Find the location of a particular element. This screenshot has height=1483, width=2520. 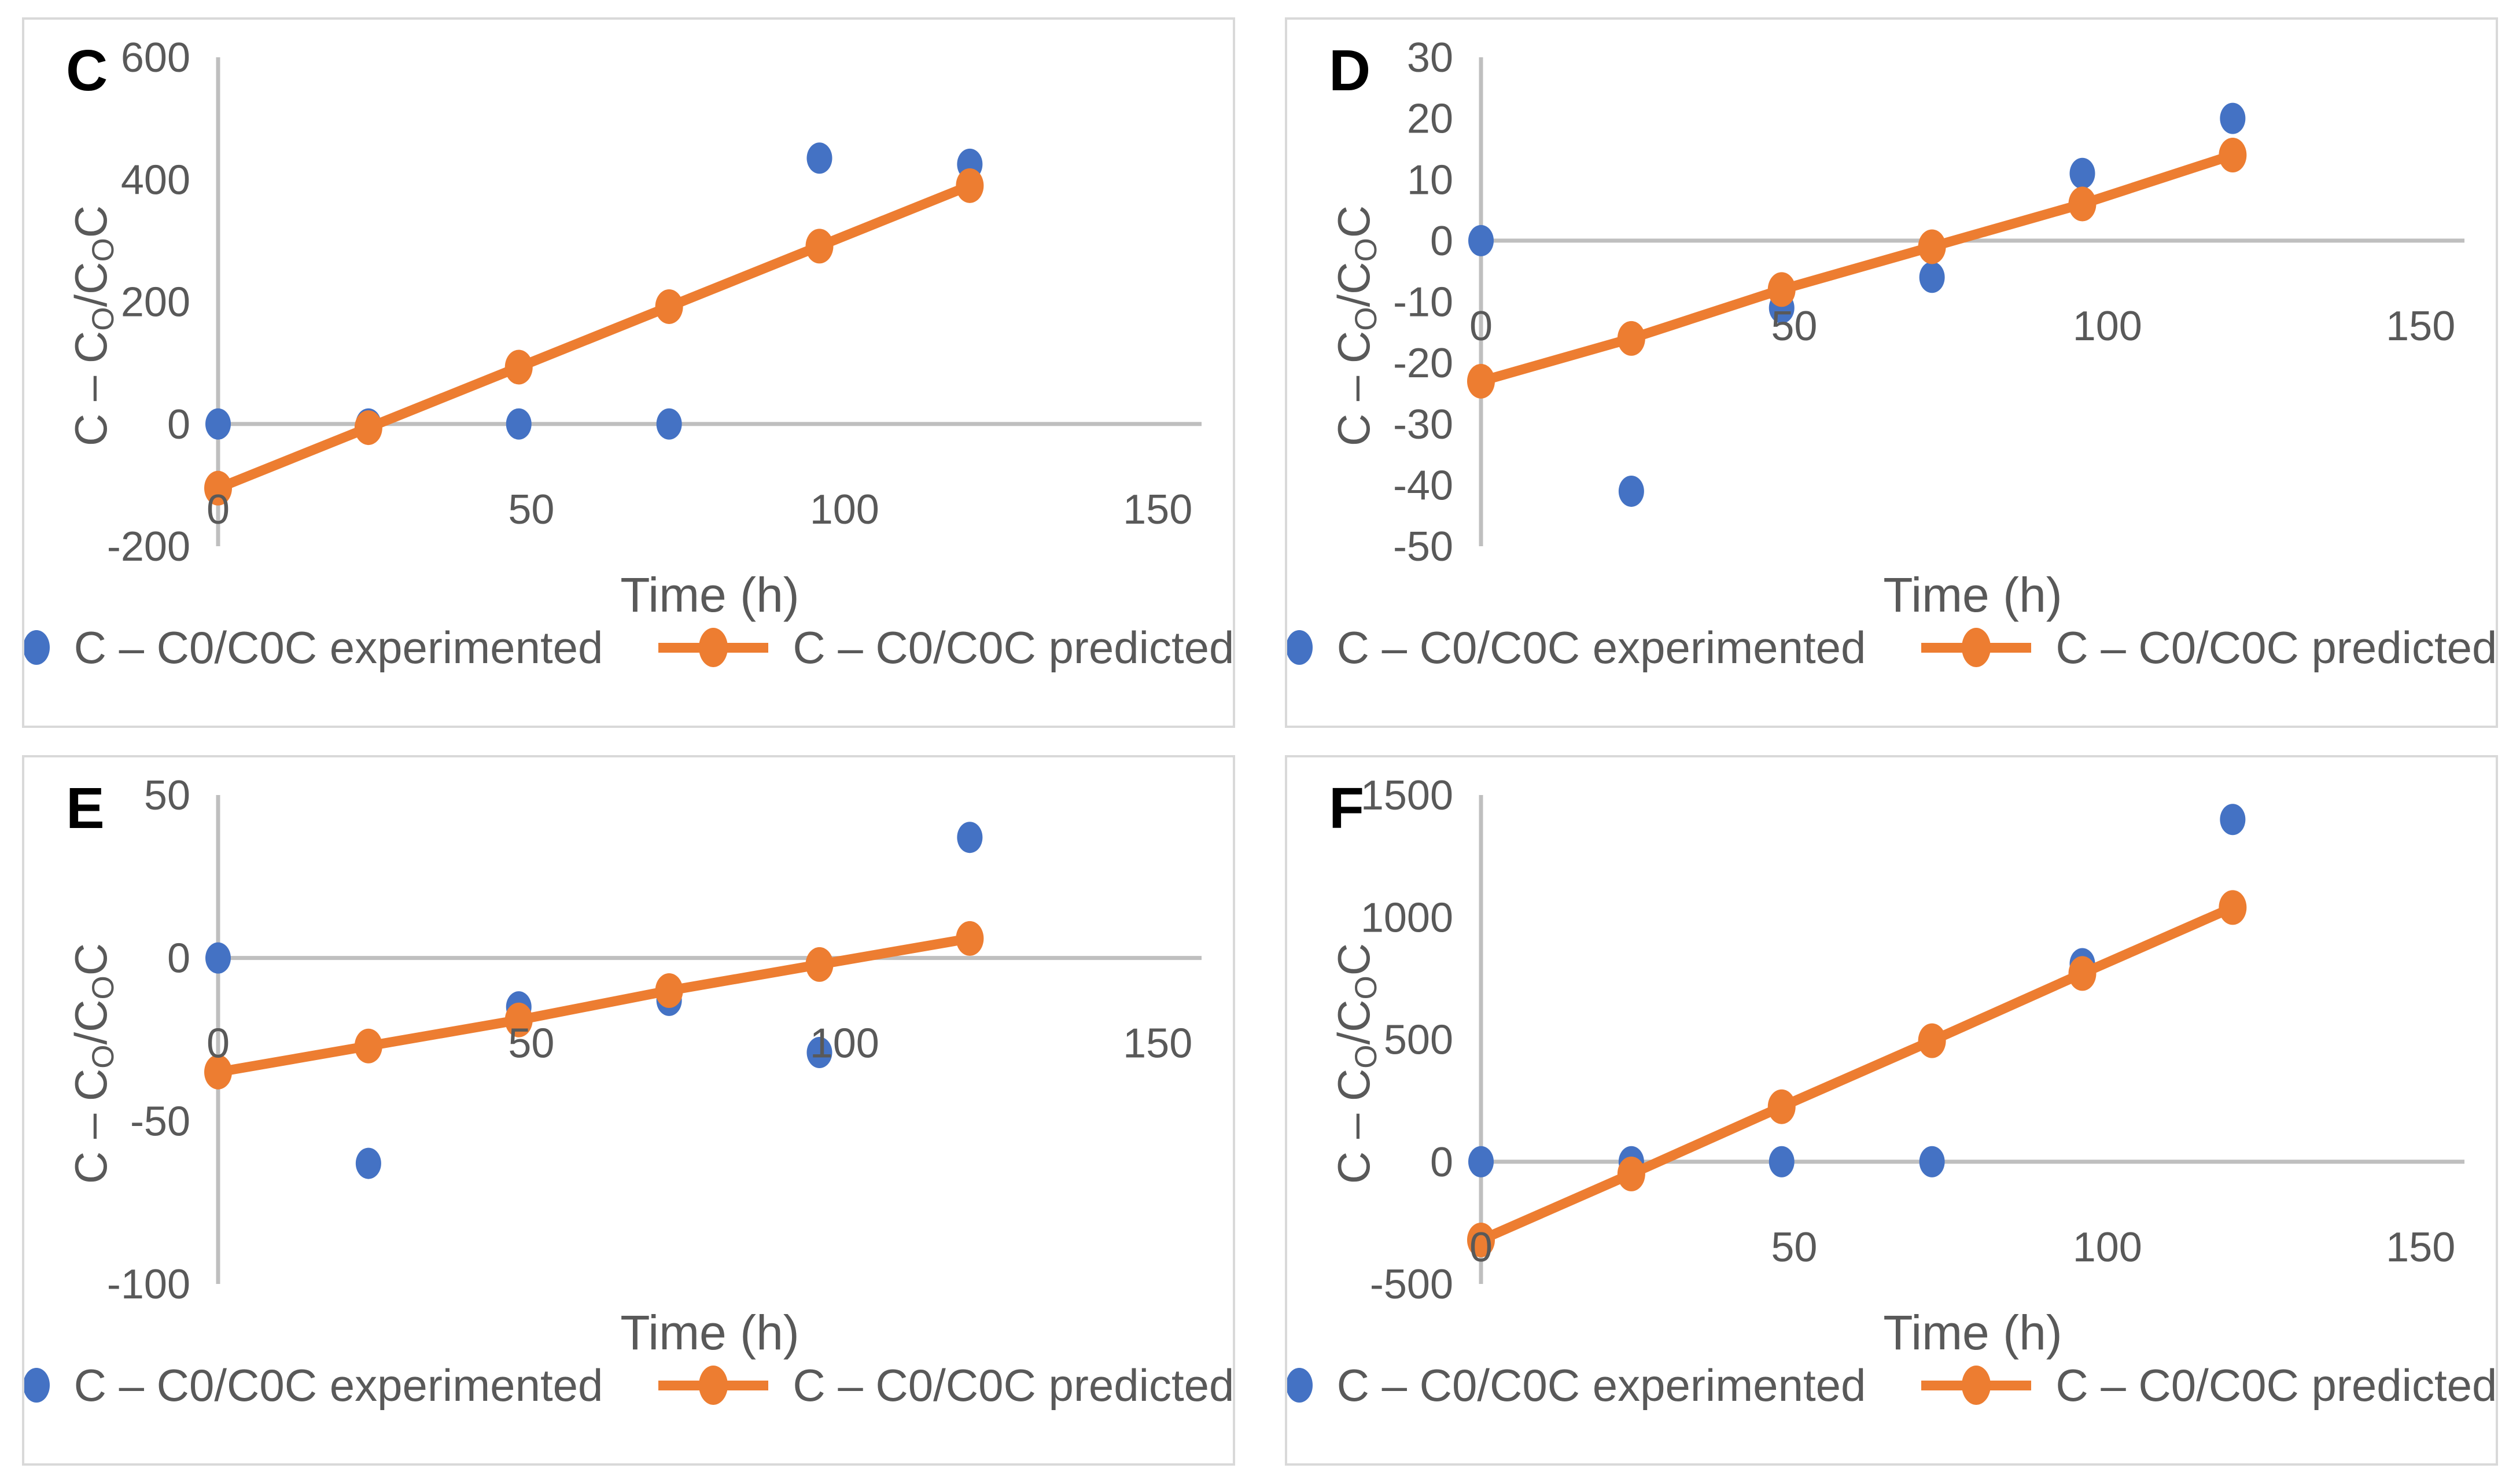

y-tick-label: -10 is located at coordinates (1423, 302).